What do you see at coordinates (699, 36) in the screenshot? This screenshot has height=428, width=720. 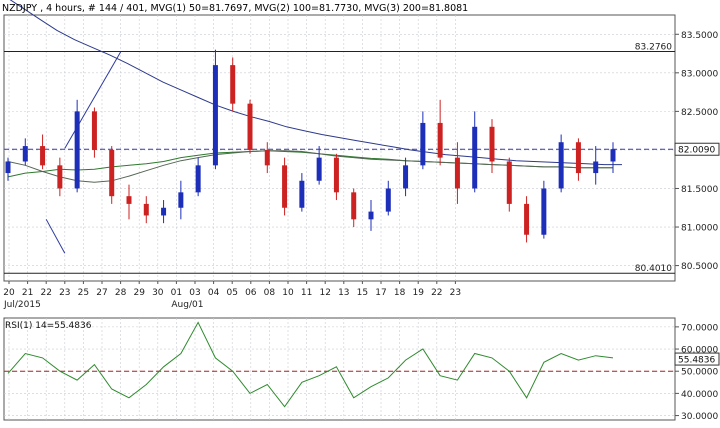 I see `y-tick-label: 83.5000` at bounding box center [699, 36].